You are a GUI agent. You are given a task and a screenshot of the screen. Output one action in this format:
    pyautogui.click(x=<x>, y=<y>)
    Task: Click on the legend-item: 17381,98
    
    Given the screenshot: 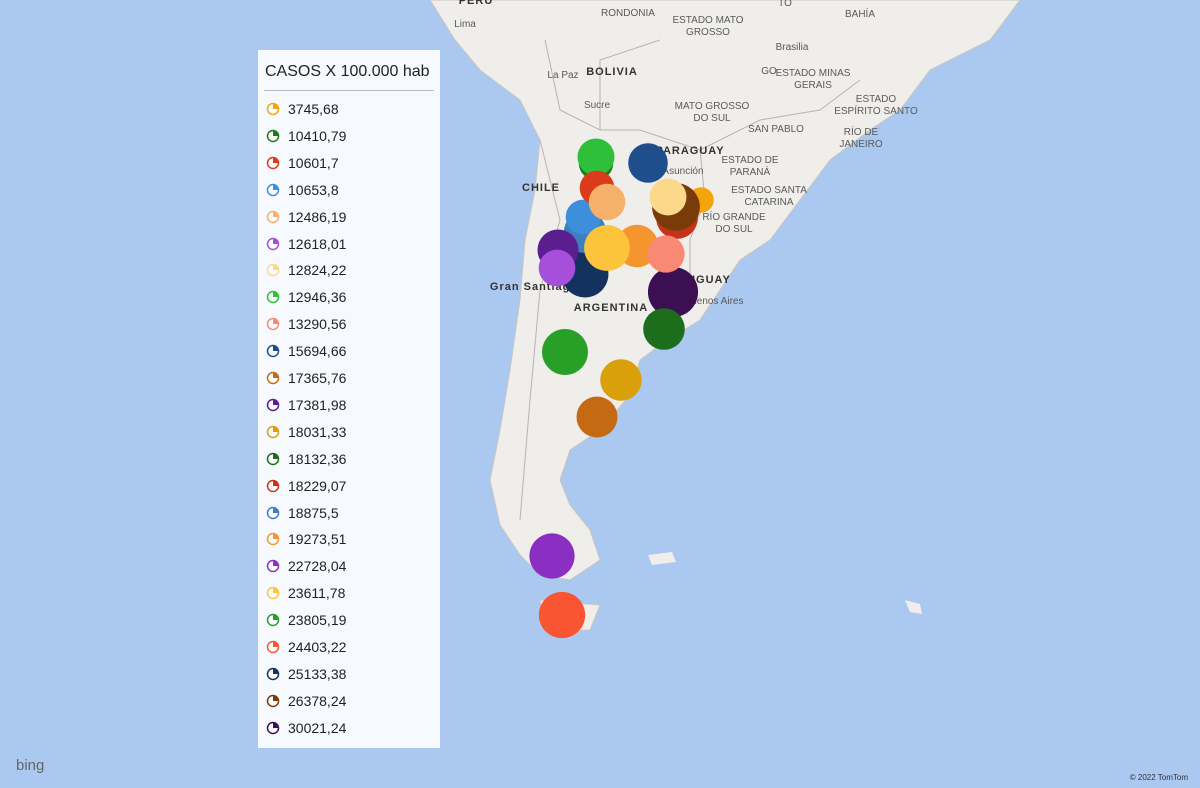 What is the action you would take?
    pyautogui.click(x=306, y=405)
    